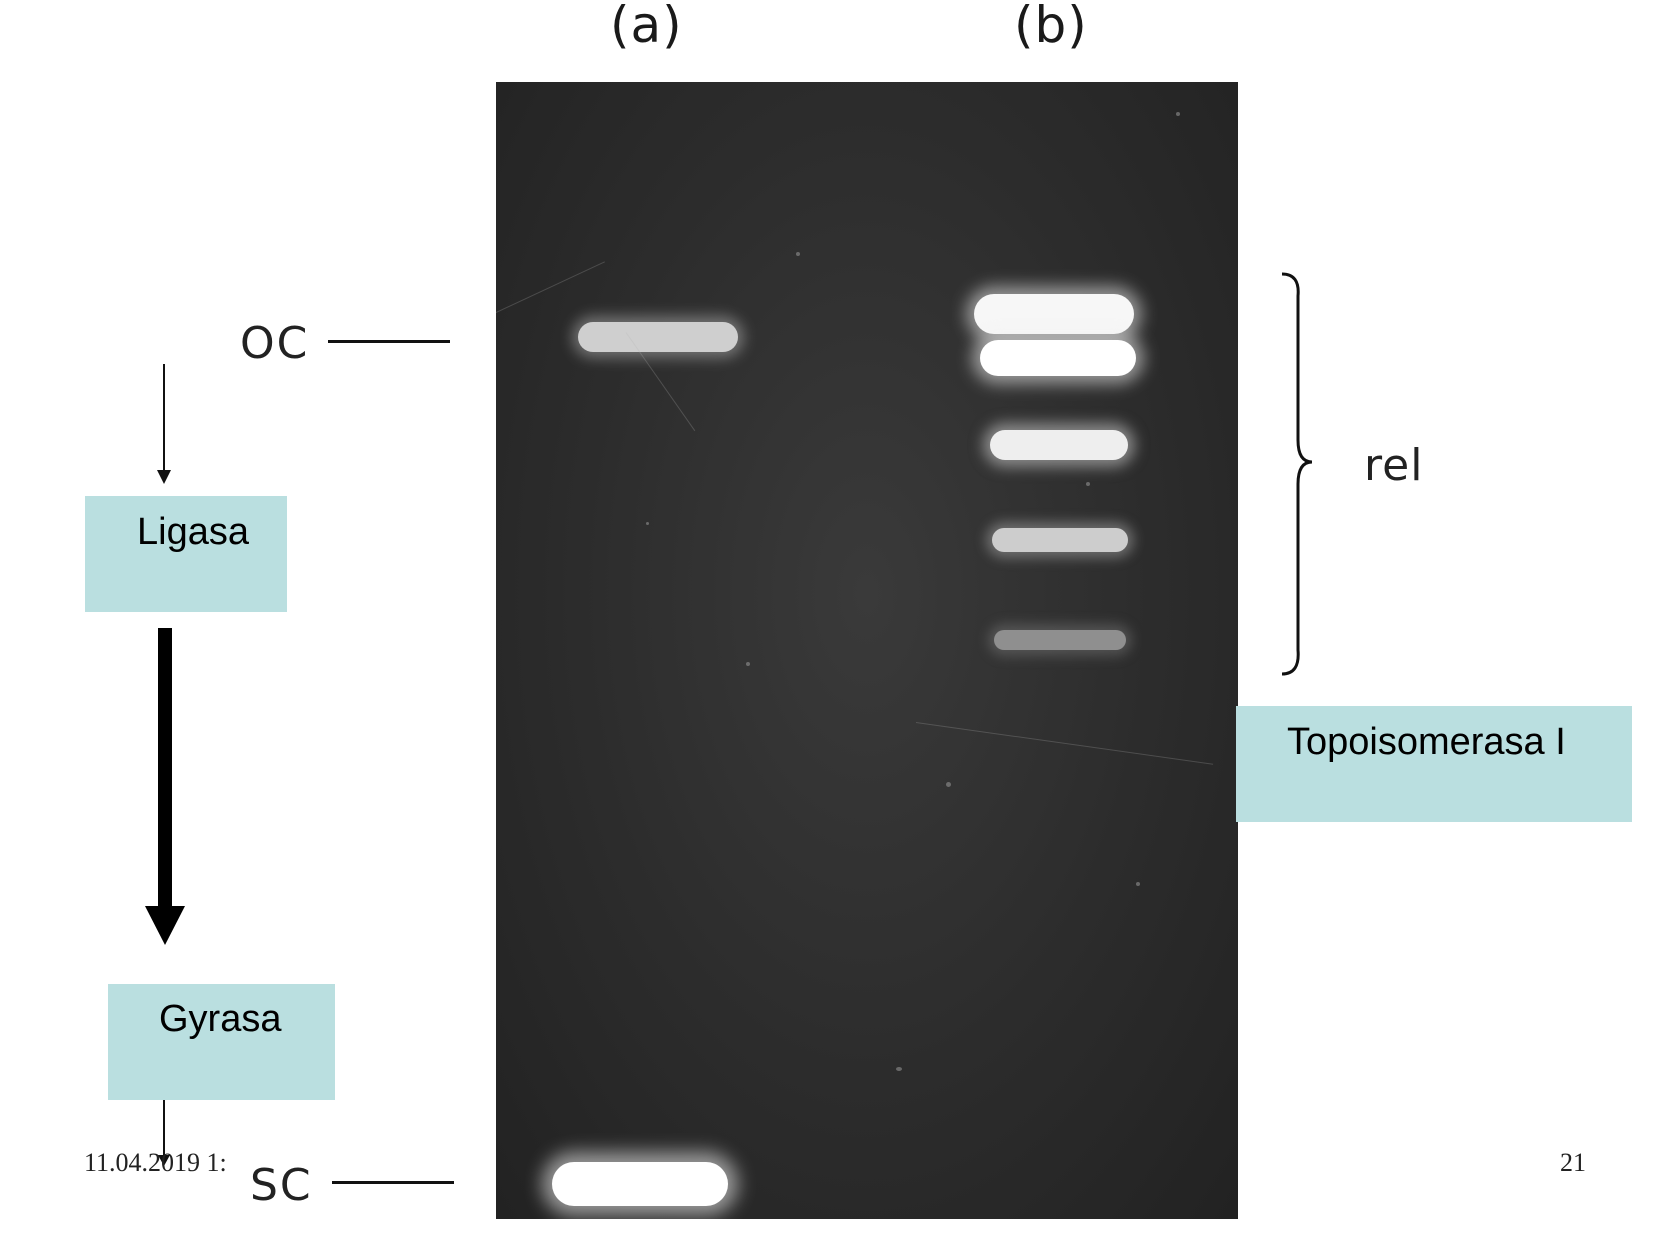 Image resolution: width=1654 pixels, height=1240 pixels. I want to click on arrowhead-gyrasa-sc, so click(164, 1160).